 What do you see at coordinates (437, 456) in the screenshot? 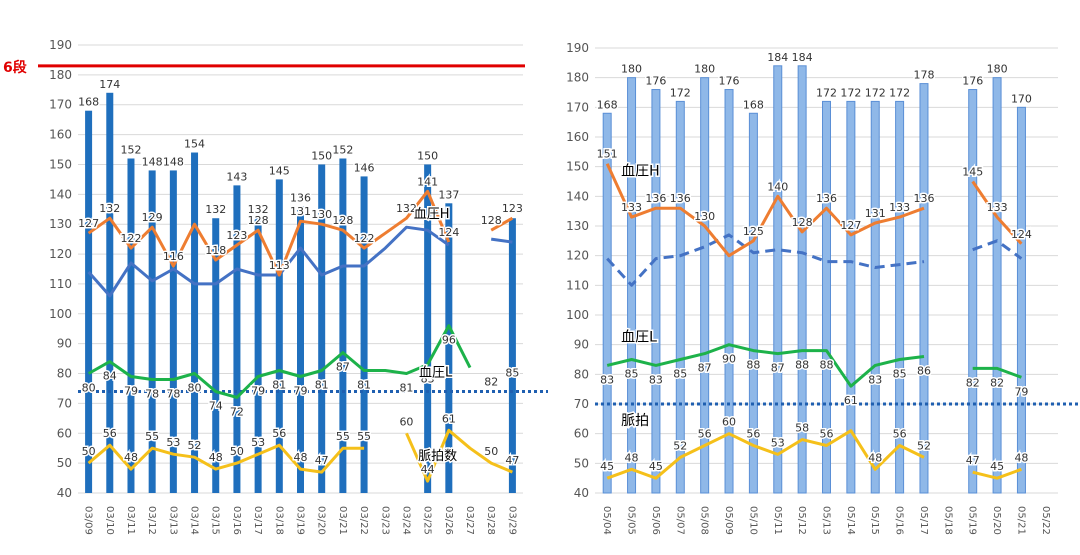
I see `series-label-pulse: 脈拍数` at bounding box center [437, 456].